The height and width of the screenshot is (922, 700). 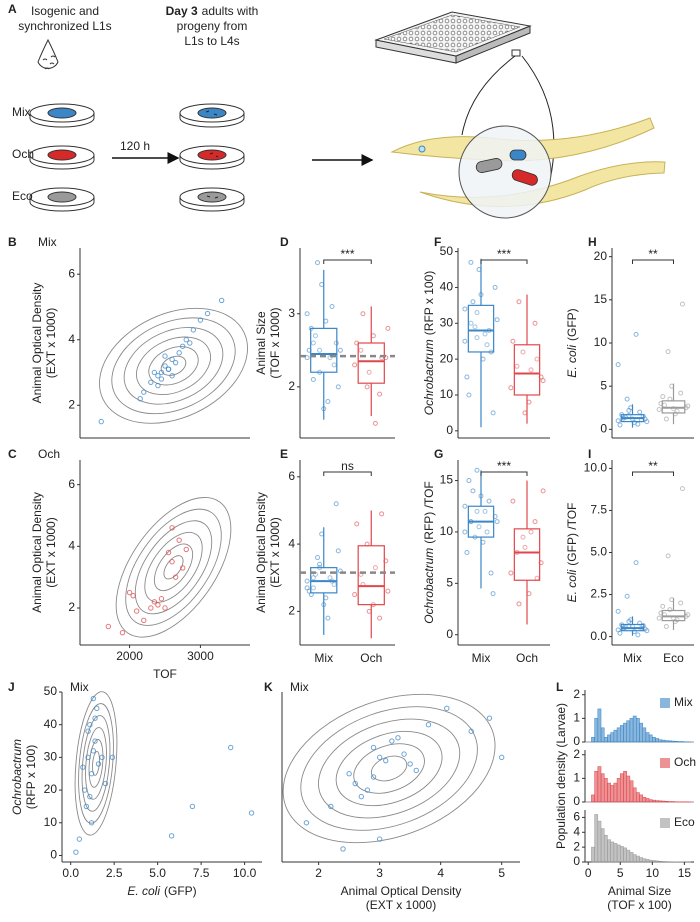 What do you see at coordinates (598, 594) in the screenshot?
I see `y-tick-label: 2.5` at bounding box center [598, 594].